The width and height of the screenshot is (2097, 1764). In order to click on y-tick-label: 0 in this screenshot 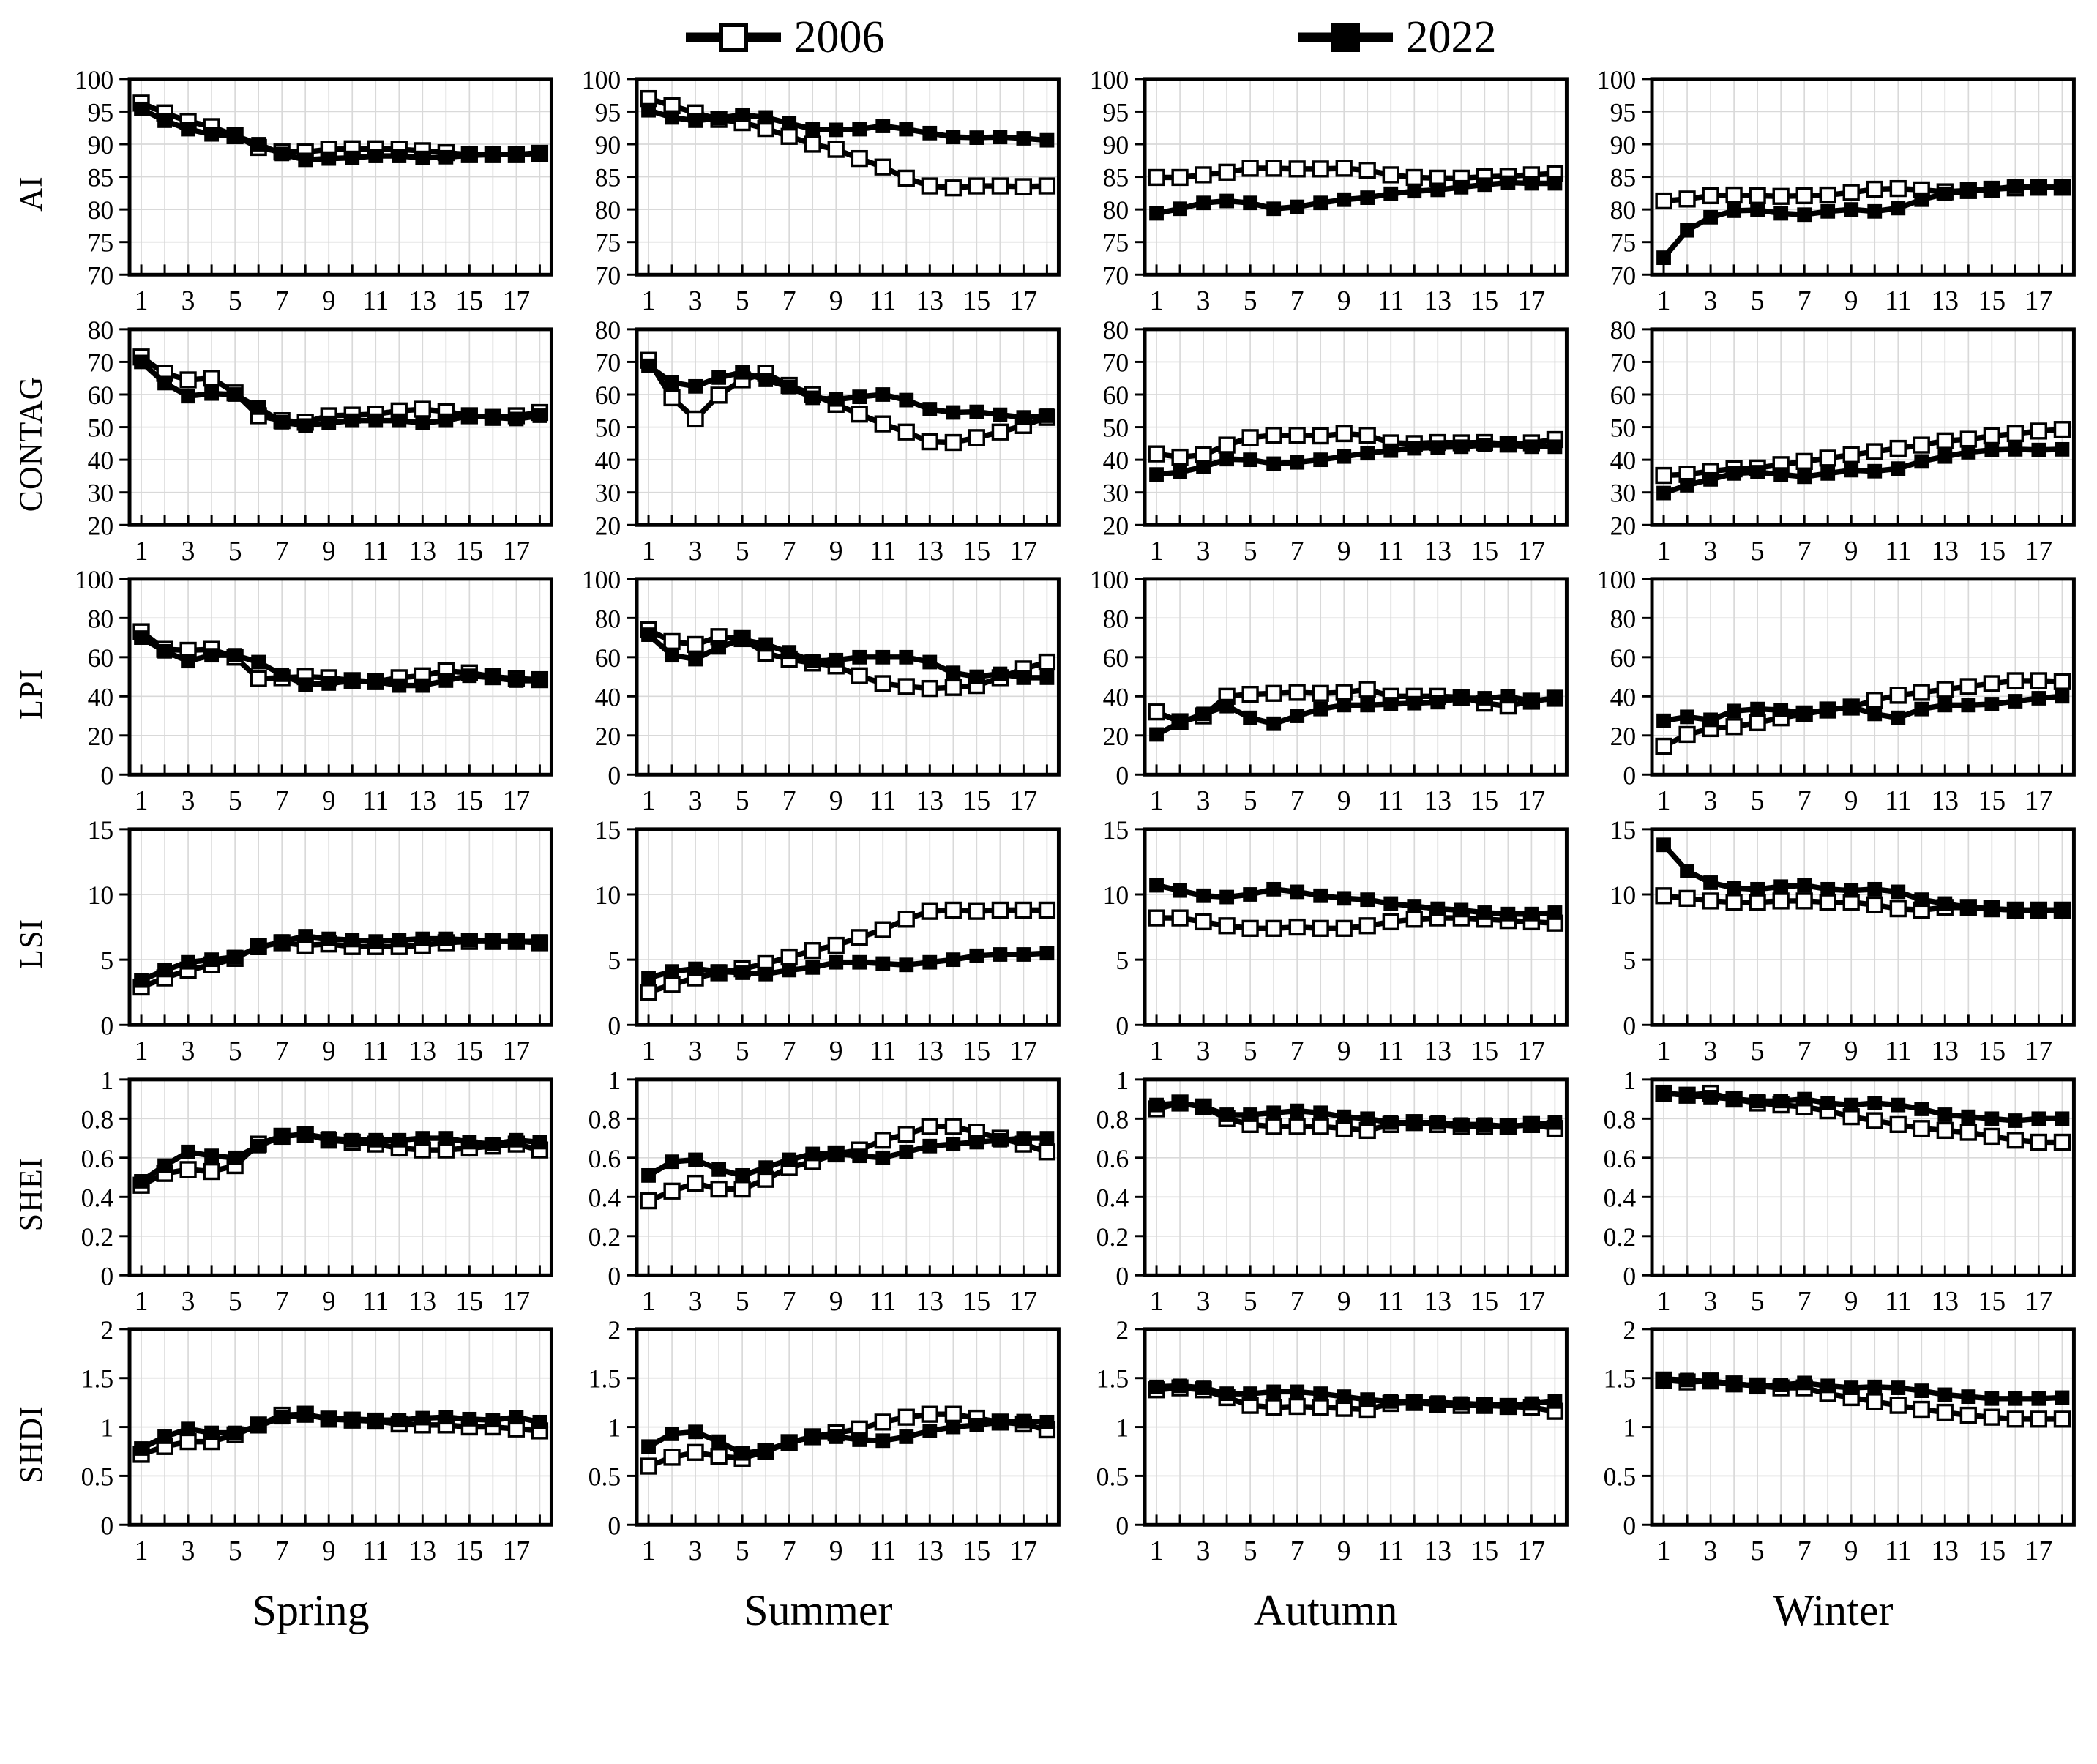, I will do `click(1122, 776)`.